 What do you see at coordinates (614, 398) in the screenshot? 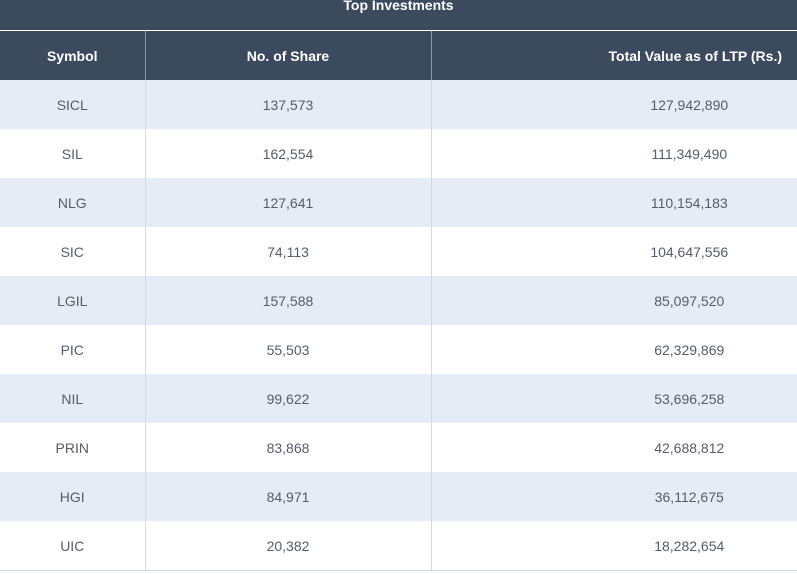
I see `cell-total-value: 53,696,258` at bounding box center [614, 398].